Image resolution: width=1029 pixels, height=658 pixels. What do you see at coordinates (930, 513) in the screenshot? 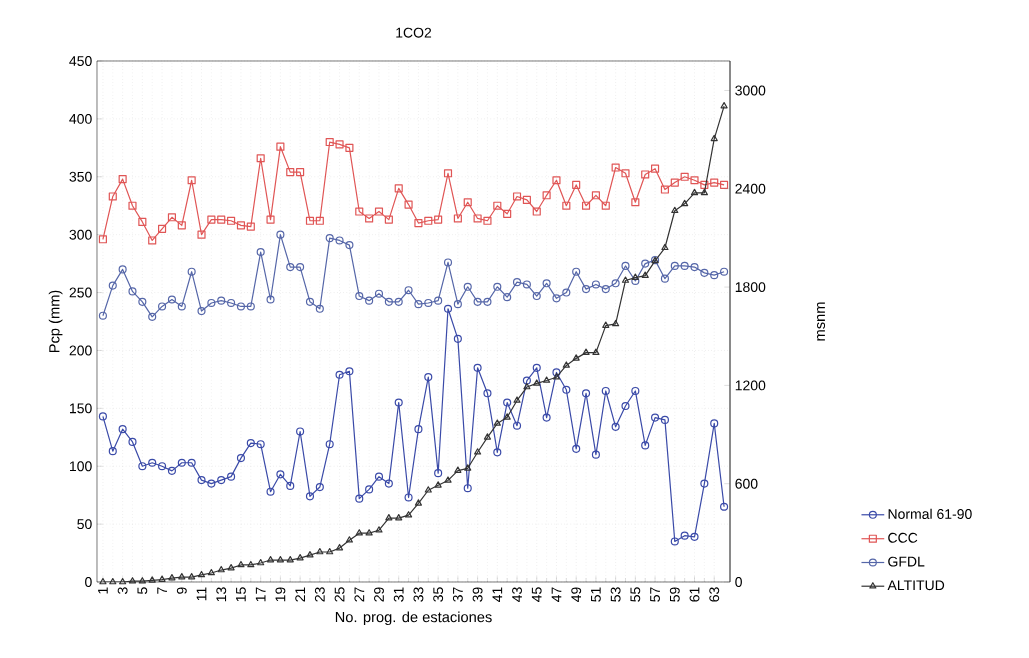
I see `legend-label: Normal 61-90` at bounding box center [930, 513].